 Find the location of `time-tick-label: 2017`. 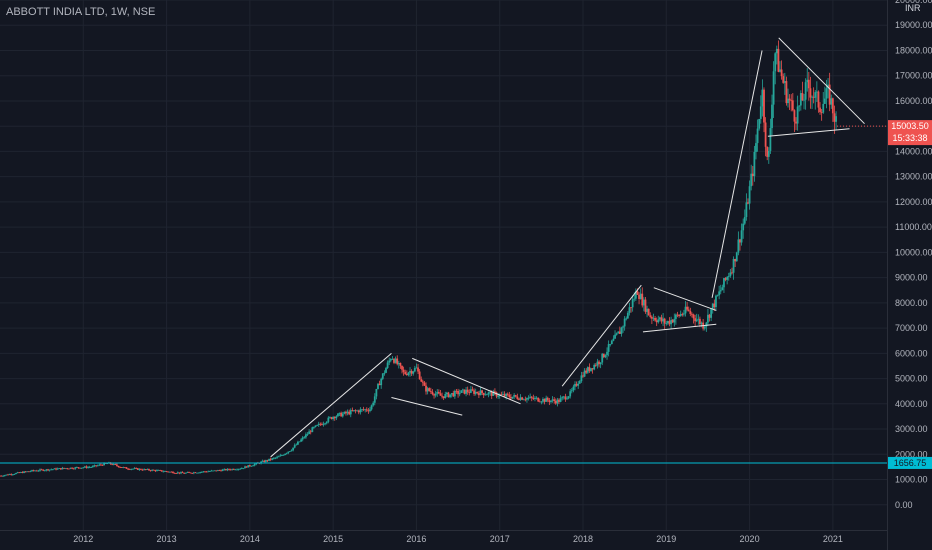

time-tick-label: 2017 is located at coordinates (500, 539).